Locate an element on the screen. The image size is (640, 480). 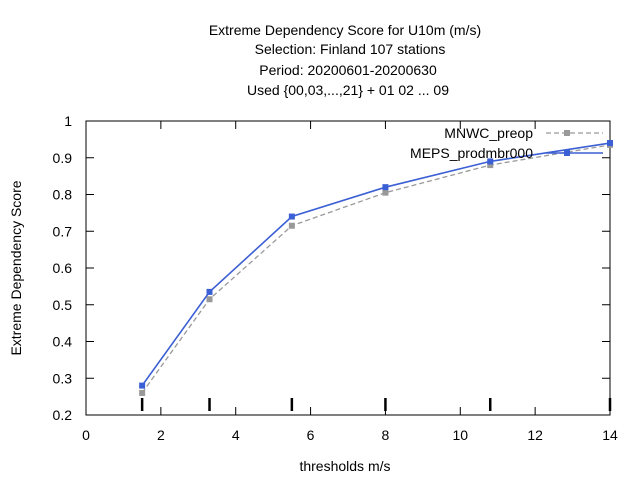
y-tick-label: 0.2 is located at coordinates (63, 415).